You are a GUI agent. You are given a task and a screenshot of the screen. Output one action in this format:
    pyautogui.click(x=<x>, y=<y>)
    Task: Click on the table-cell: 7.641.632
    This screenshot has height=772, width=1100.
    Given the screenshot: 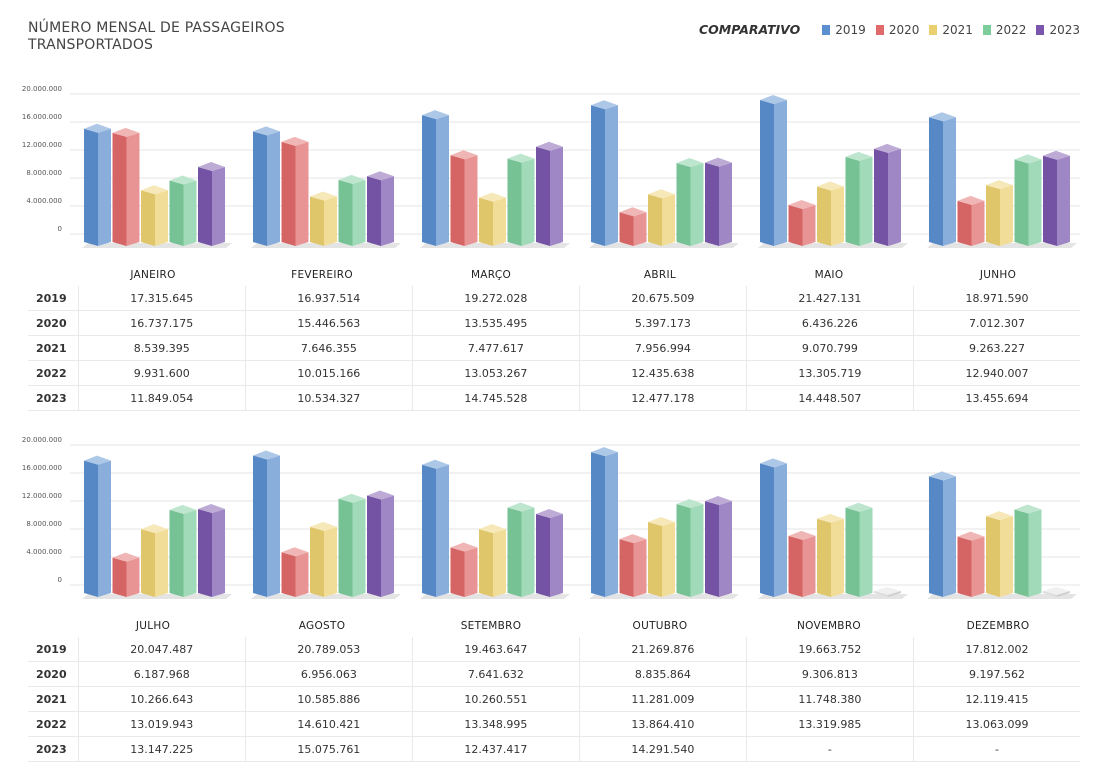 What is the action you would take?
    pyautogui.click(x=495, y=674)
    